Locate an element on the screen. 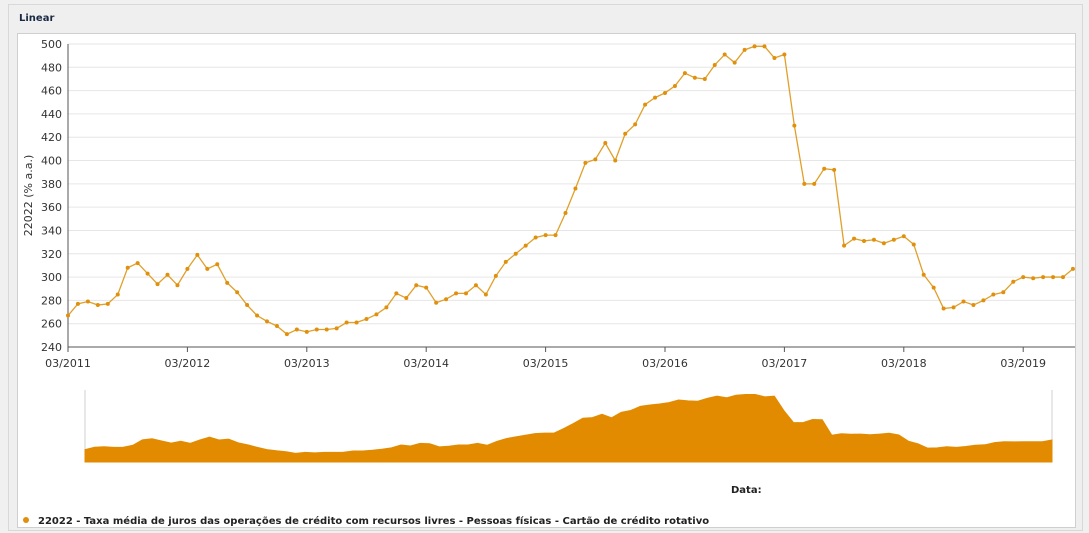 The width and height of the screenshot is (1089, 533). y-tick-label: 420 is located at coordinates (51, 137).